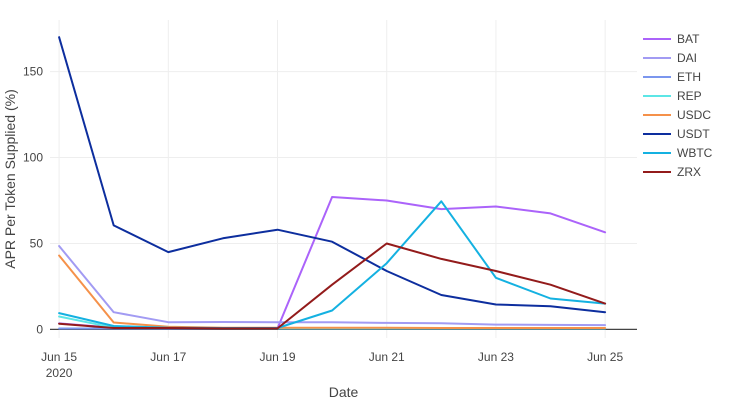  What do you see at coordinates (332, 291) in the screenshot?
I see `series-line-usdc` at bounding box center [332, 291].